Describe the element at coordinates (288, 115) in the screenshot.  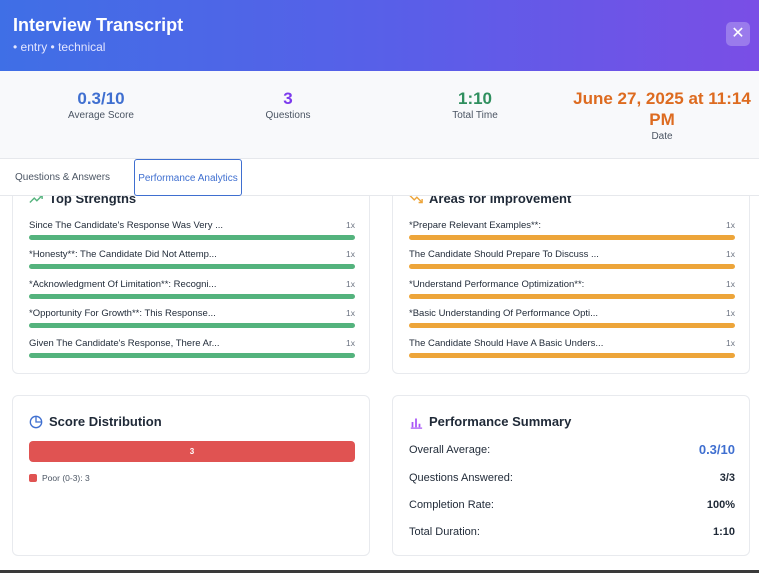
I see `stat-label: Questions` at that location.